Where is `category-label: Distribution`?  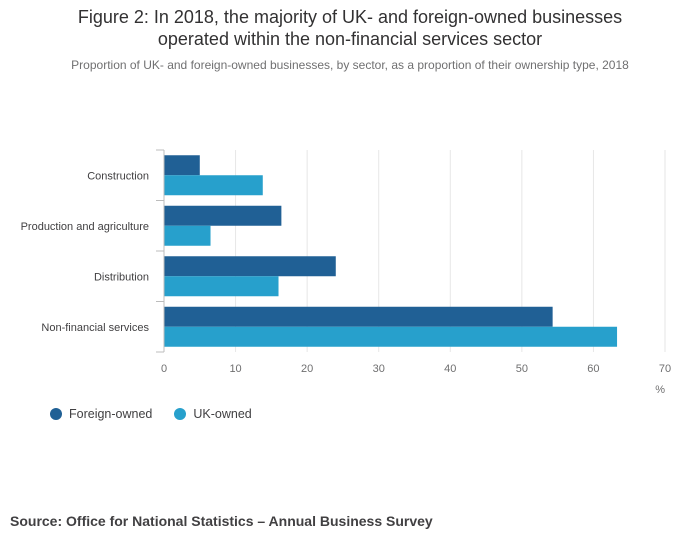 category-label: Distribution is located at coordinates (121, 277).